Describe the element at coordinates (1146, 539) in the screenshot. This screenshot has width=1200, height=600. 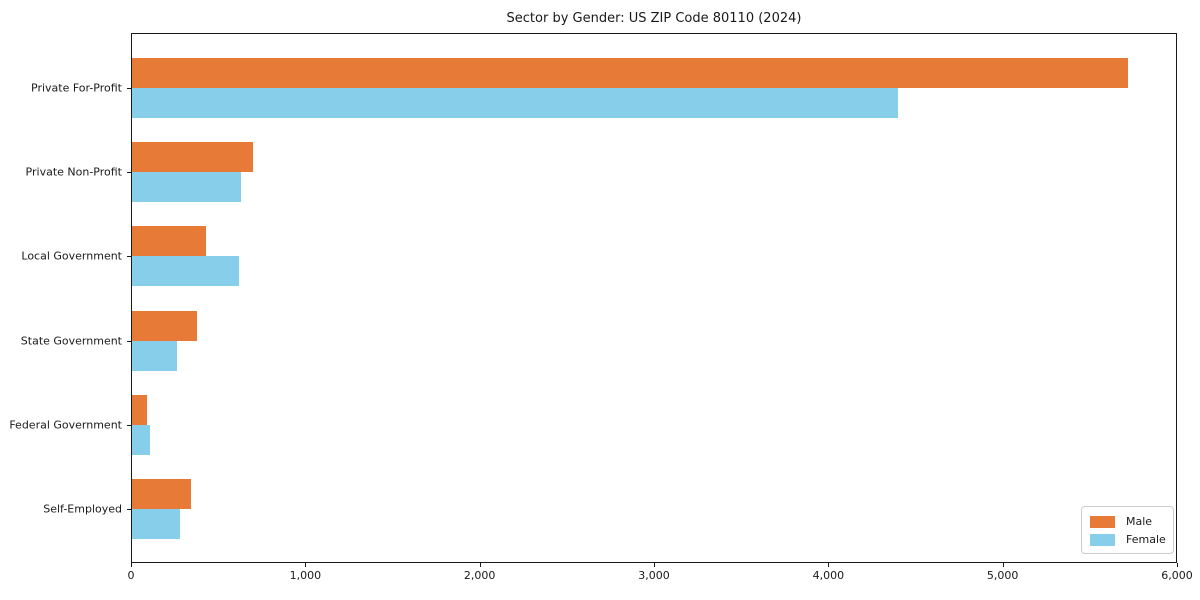
I see `legend-label-female: Female` at that location.